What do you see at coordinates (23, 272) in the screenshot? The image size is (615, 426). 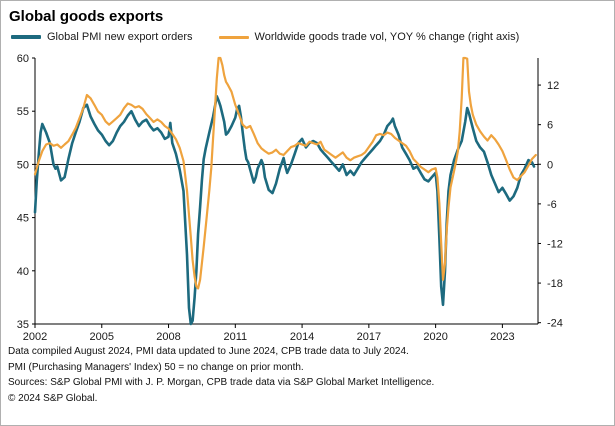 I see `left-axis-tick-label: 40` at bounding box center [23, 272].